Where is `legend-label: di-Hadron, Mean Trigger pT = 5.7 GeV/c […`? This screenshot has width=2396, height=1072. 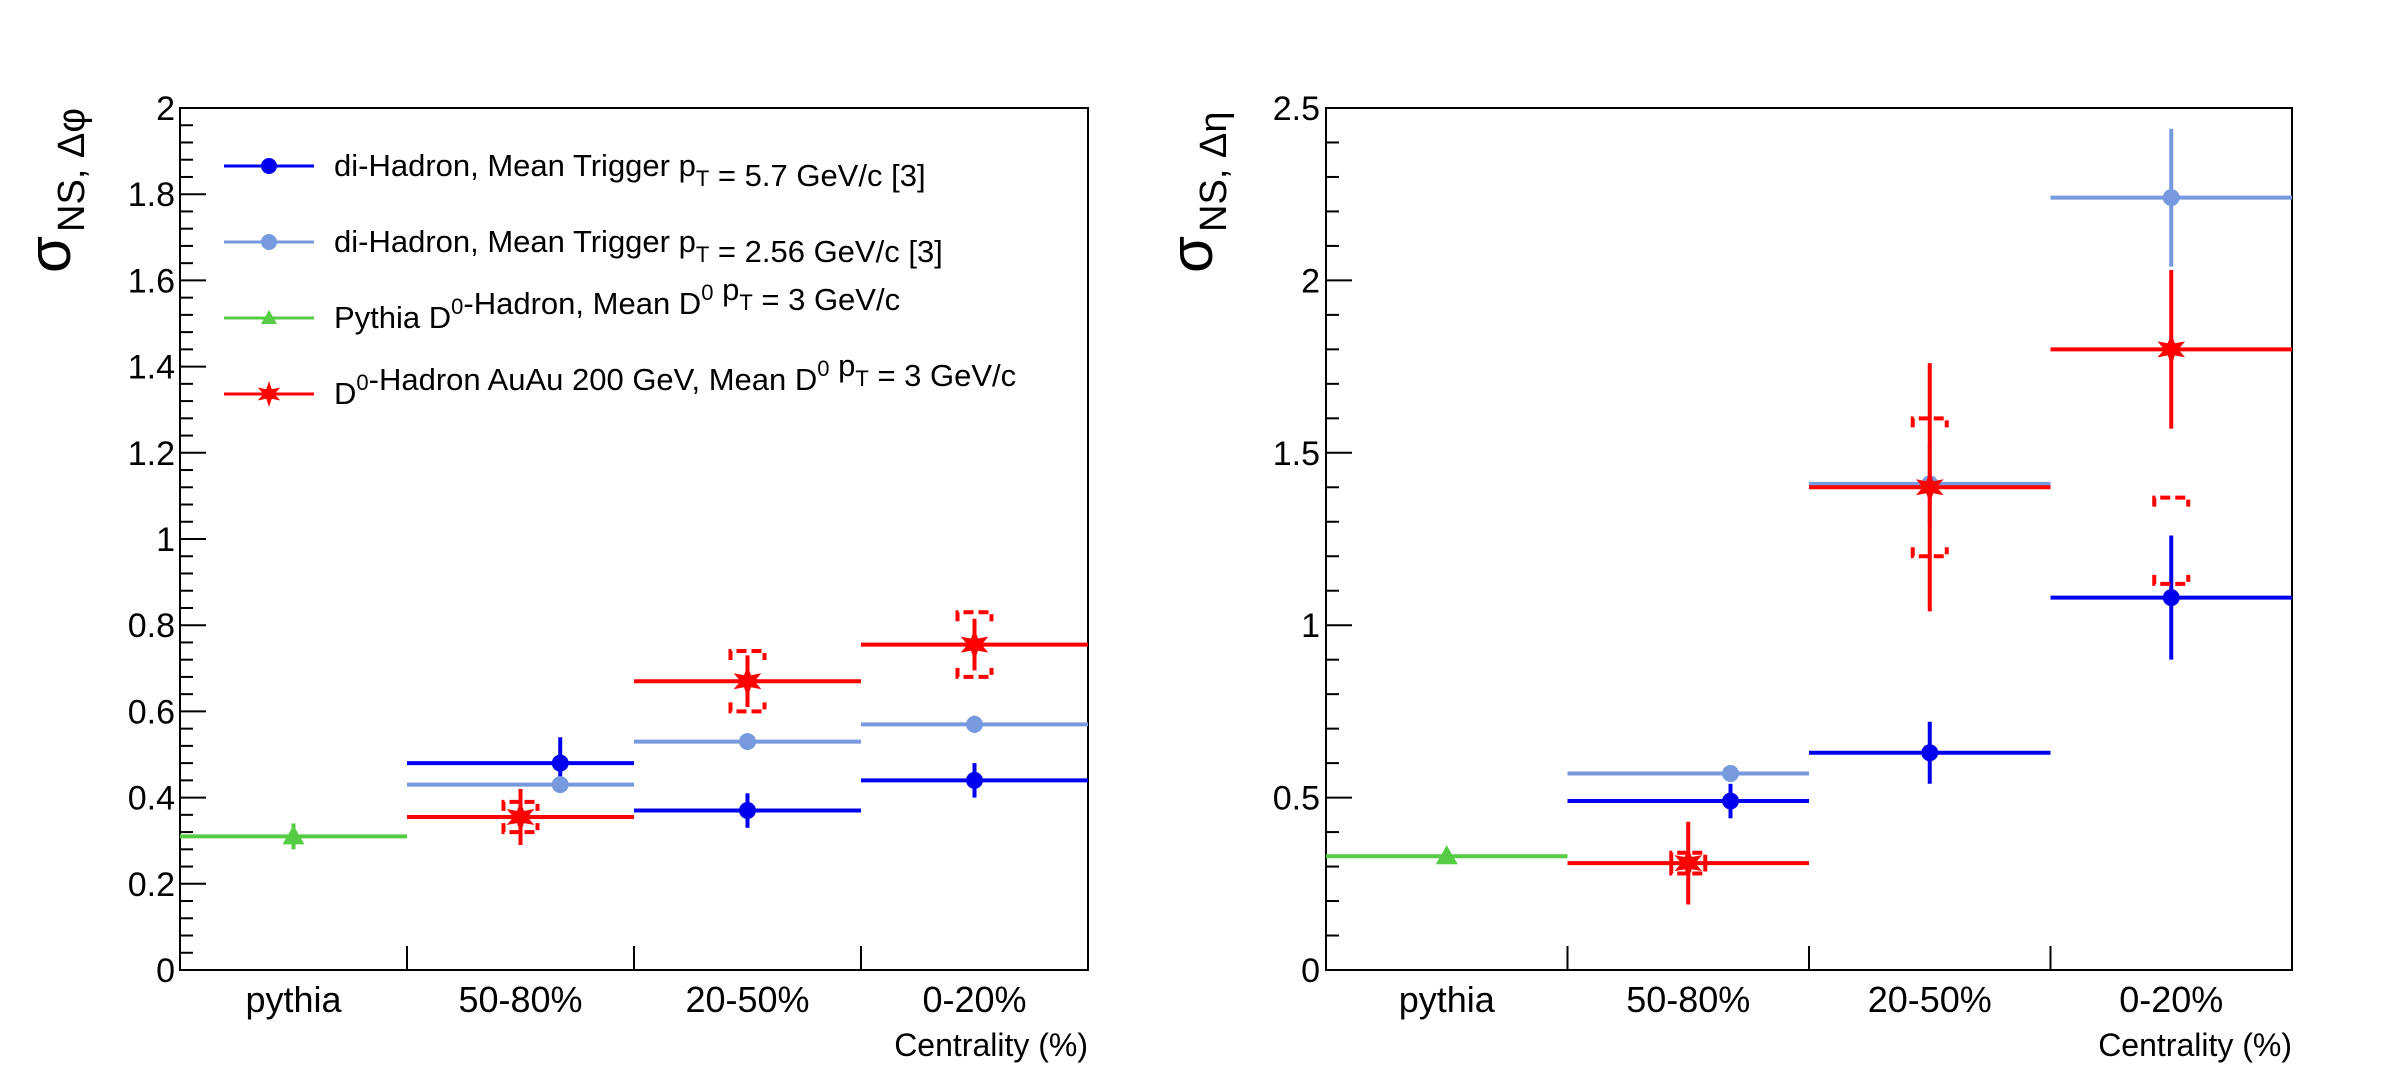
legend-label: di-Hadron, Mean Trigger pT = 5.7 GeV/c [… is located at coordinates (630, 170).